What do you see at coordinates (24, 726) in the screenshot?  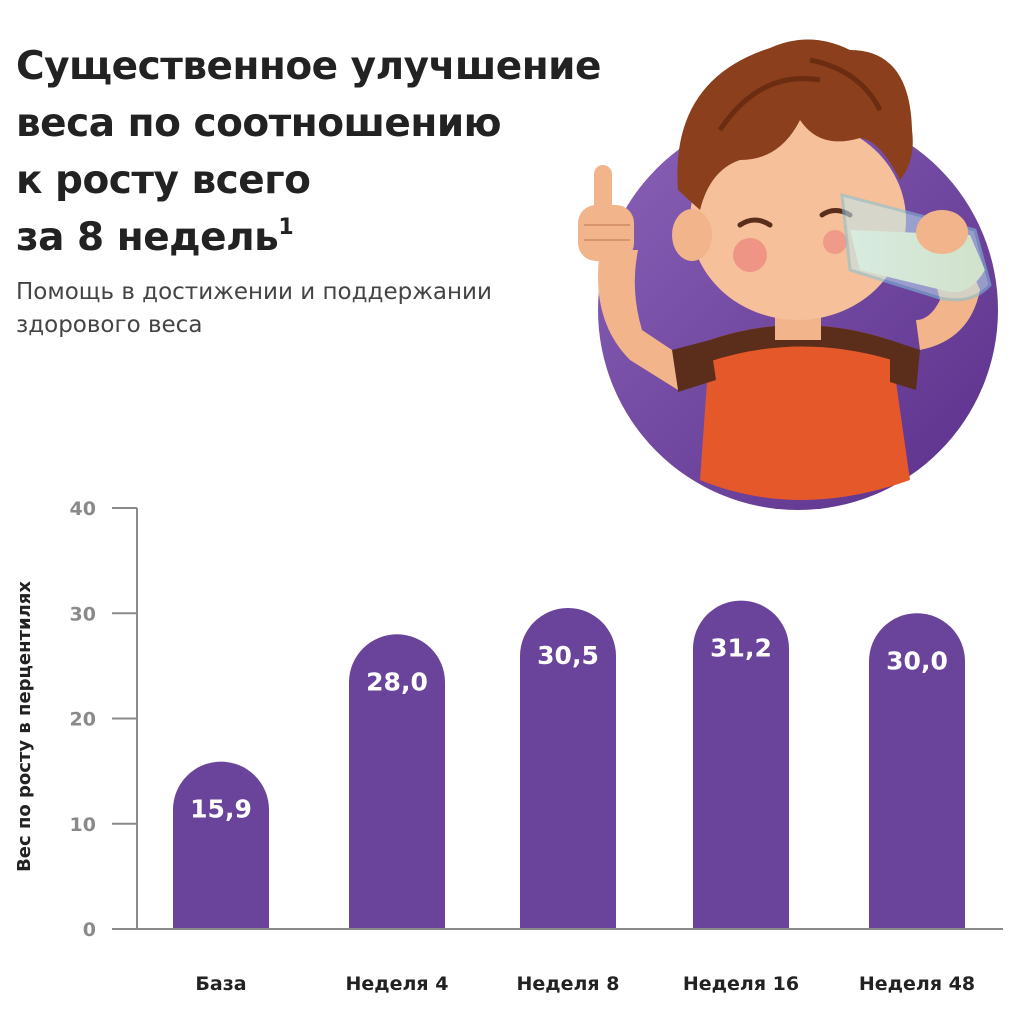 I see `y-axis-label: Вес по росту в перцентилях` at bounding box center [24, 726].